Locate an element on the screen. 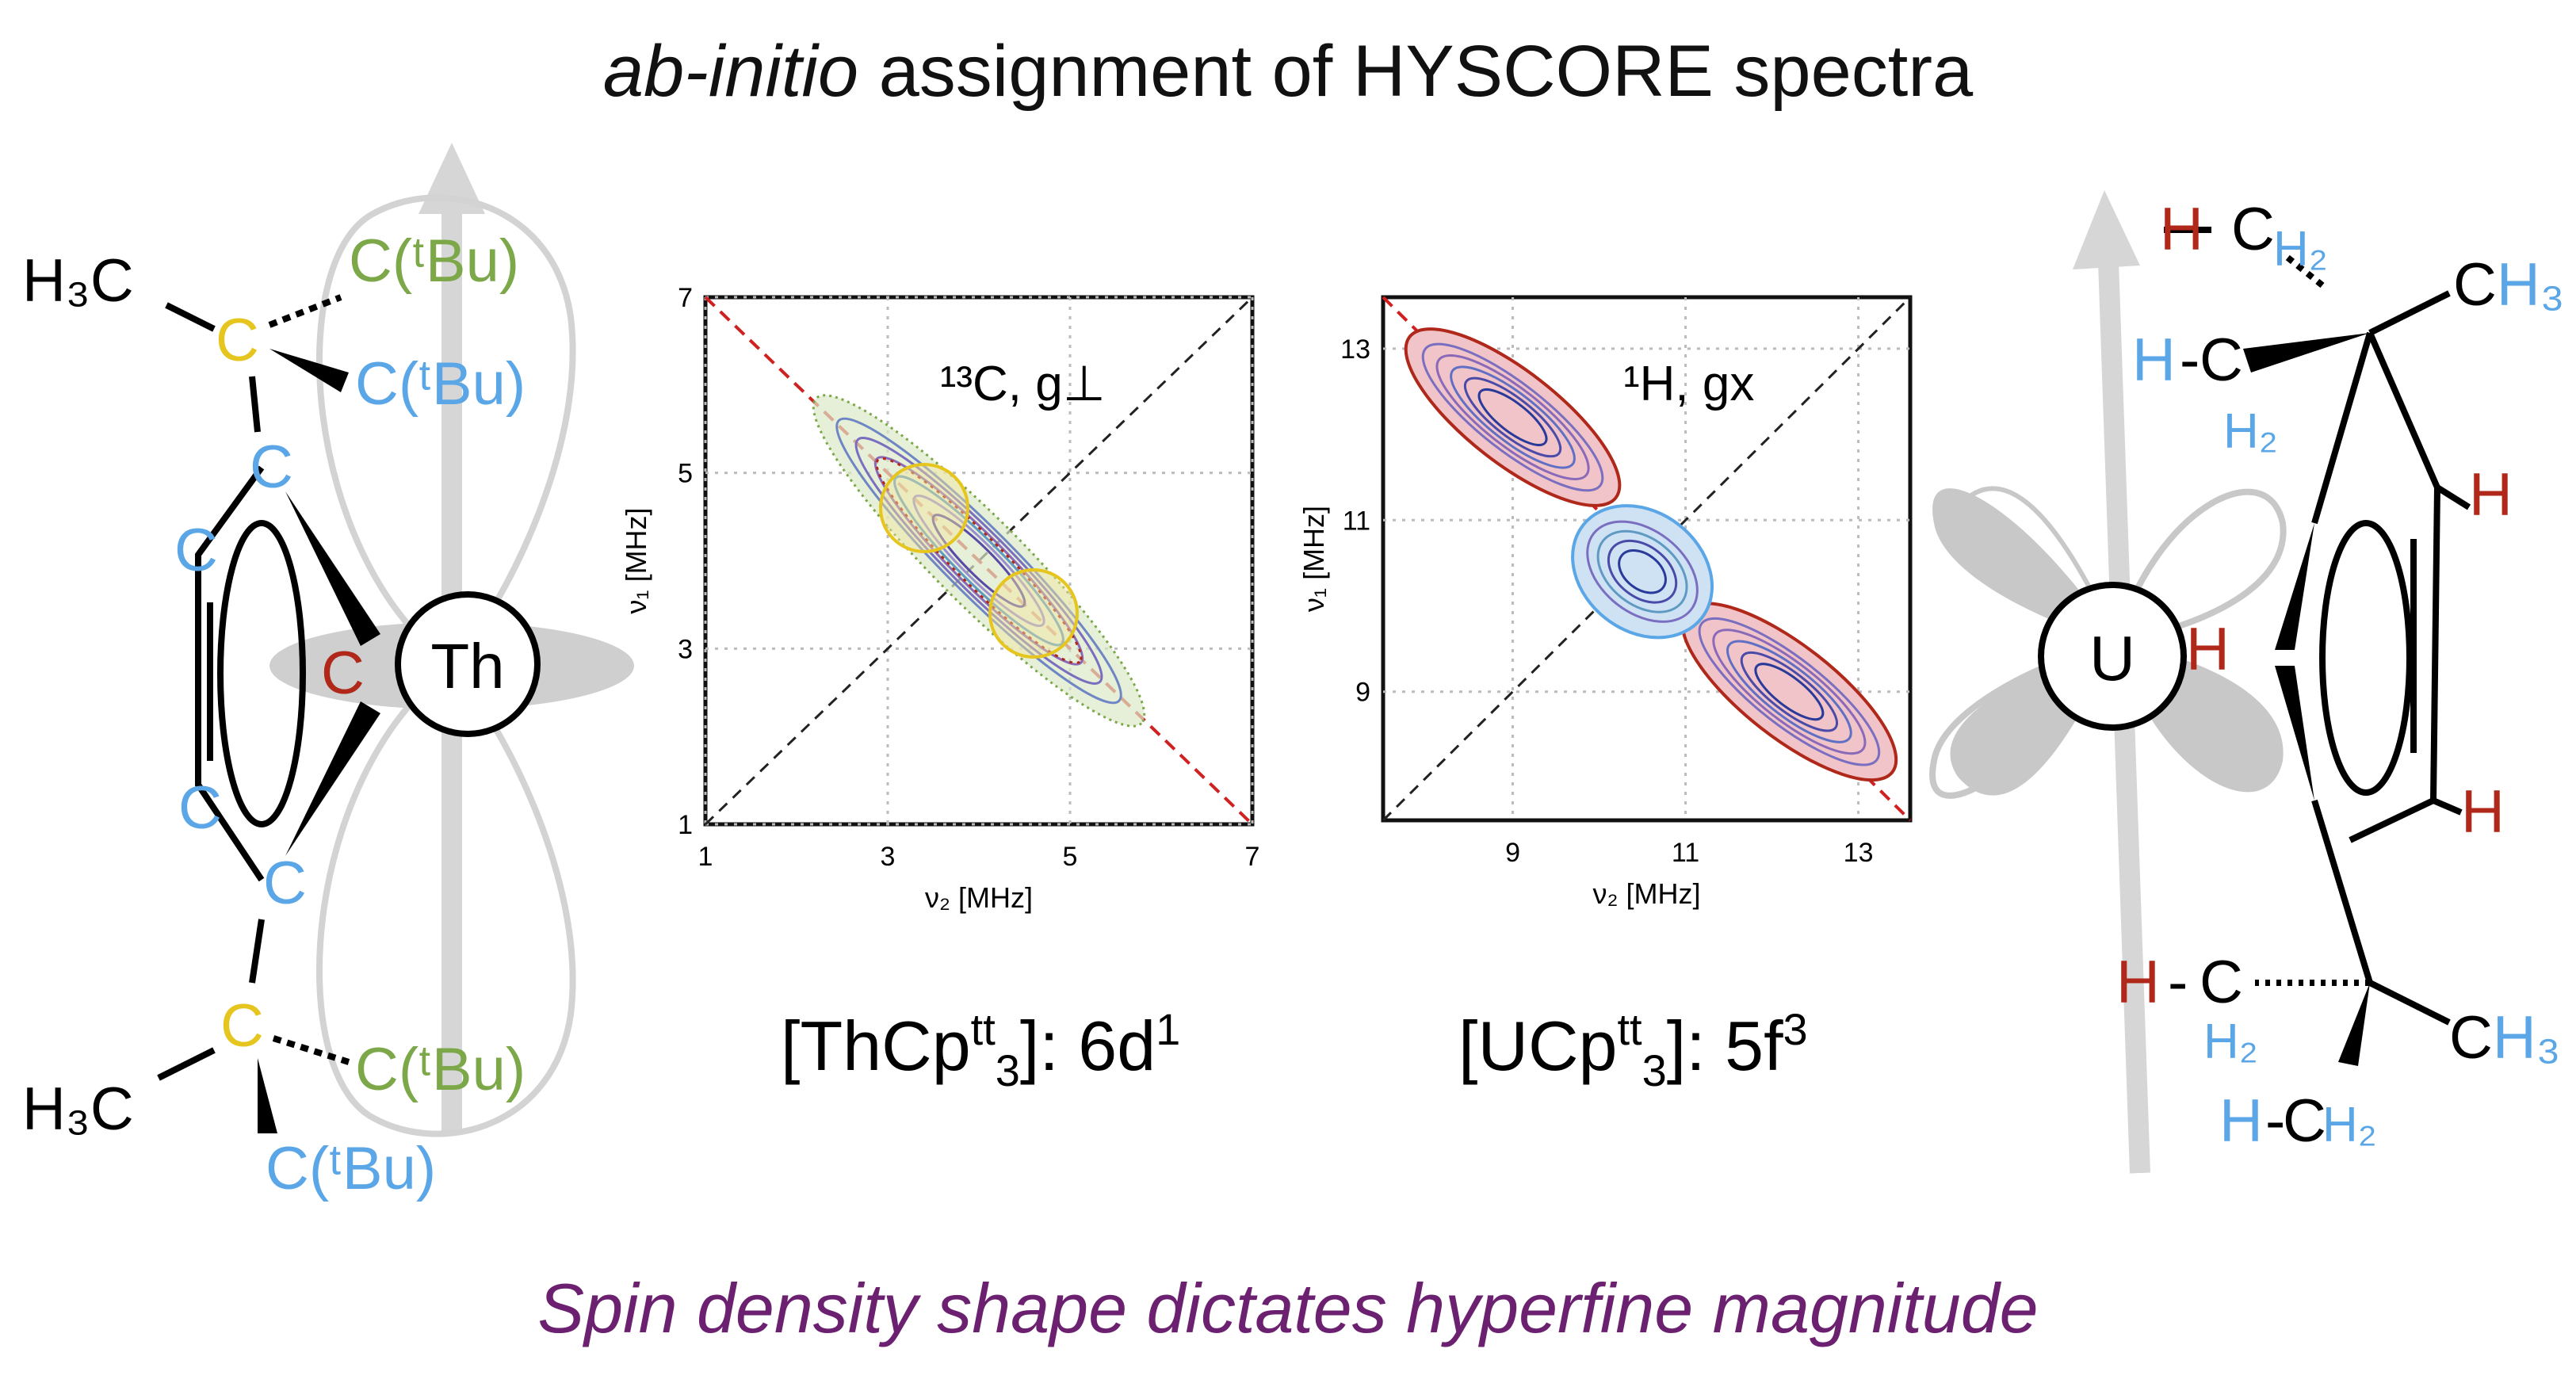  main-diagonal is located at coordinates (979, 561).